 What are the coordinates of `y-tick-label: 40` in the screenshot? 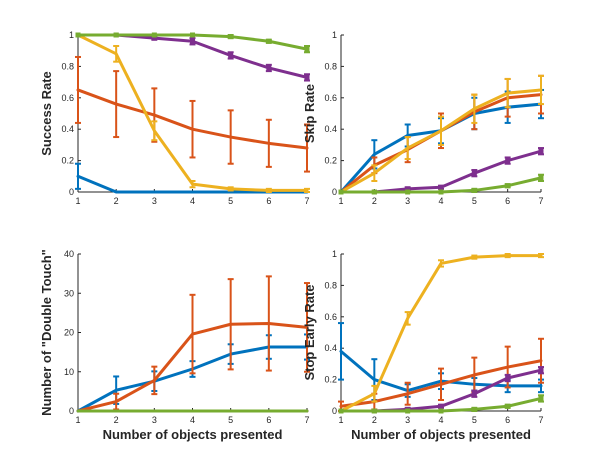 It's located at (69, 254).